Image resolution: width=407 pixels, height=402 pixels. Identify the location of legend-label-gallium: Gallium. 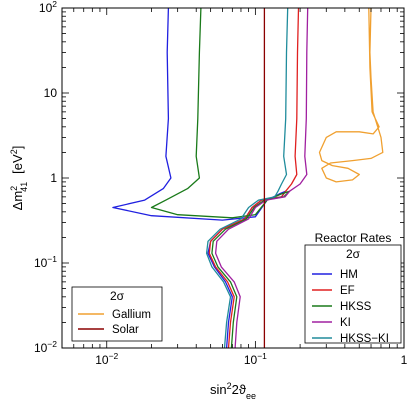
(131, 315).